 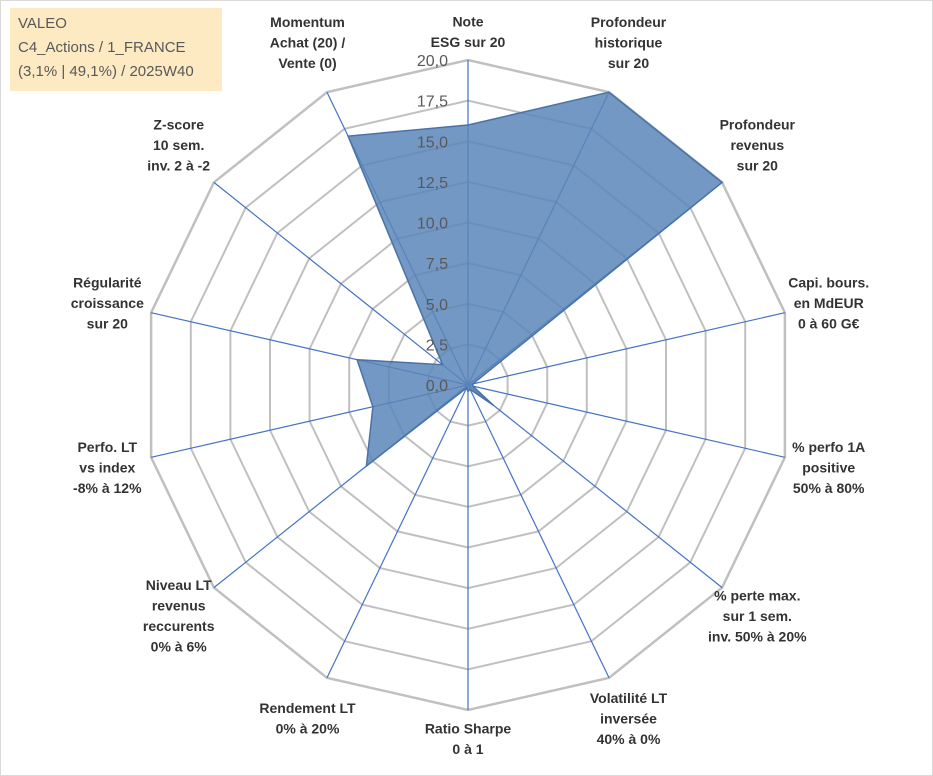 I want to click on axis-label-4: % perfo 1A positive 50% à 80%, so click(x=828, y=467).